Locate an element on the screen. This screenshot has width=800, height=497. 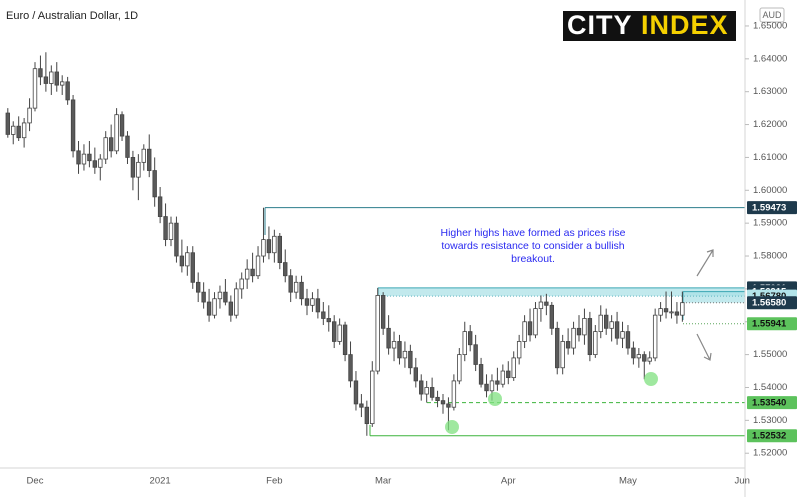
currency: AUD is located at coordinates (772, 15).